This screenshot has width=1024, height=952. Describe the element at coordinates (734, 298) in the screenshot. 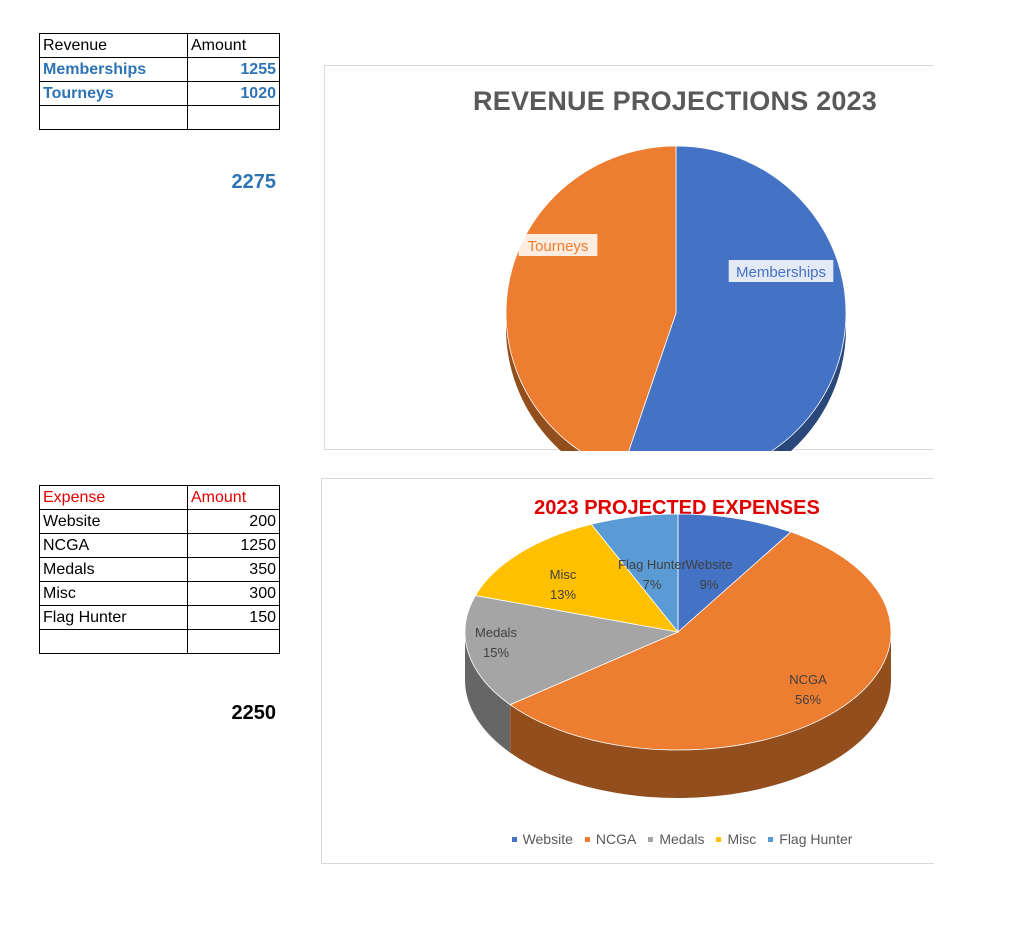

I see `revenue-slice-memberships` at that location.